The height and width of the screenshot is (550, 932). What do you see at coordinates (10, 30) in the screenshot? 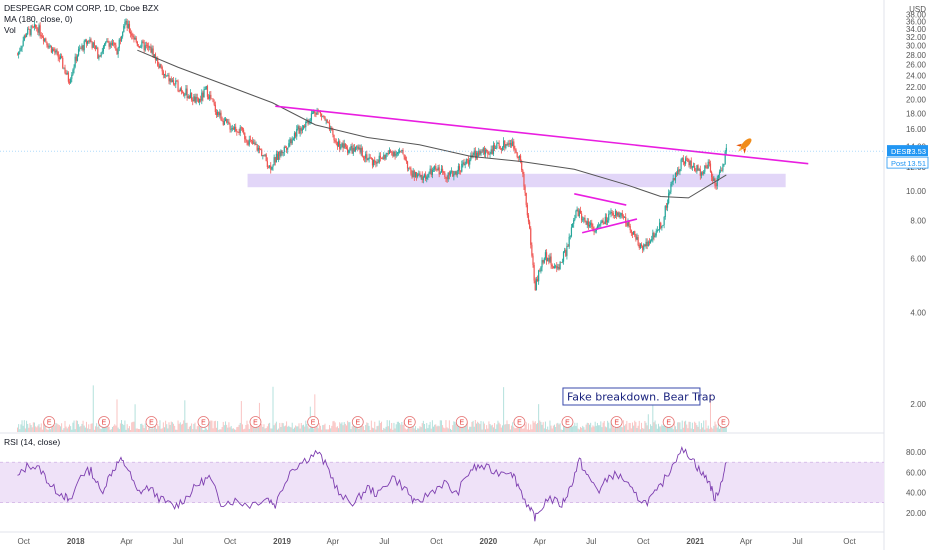
I see `volume-indicator-label: Vol` at bounding box center [10, 30].